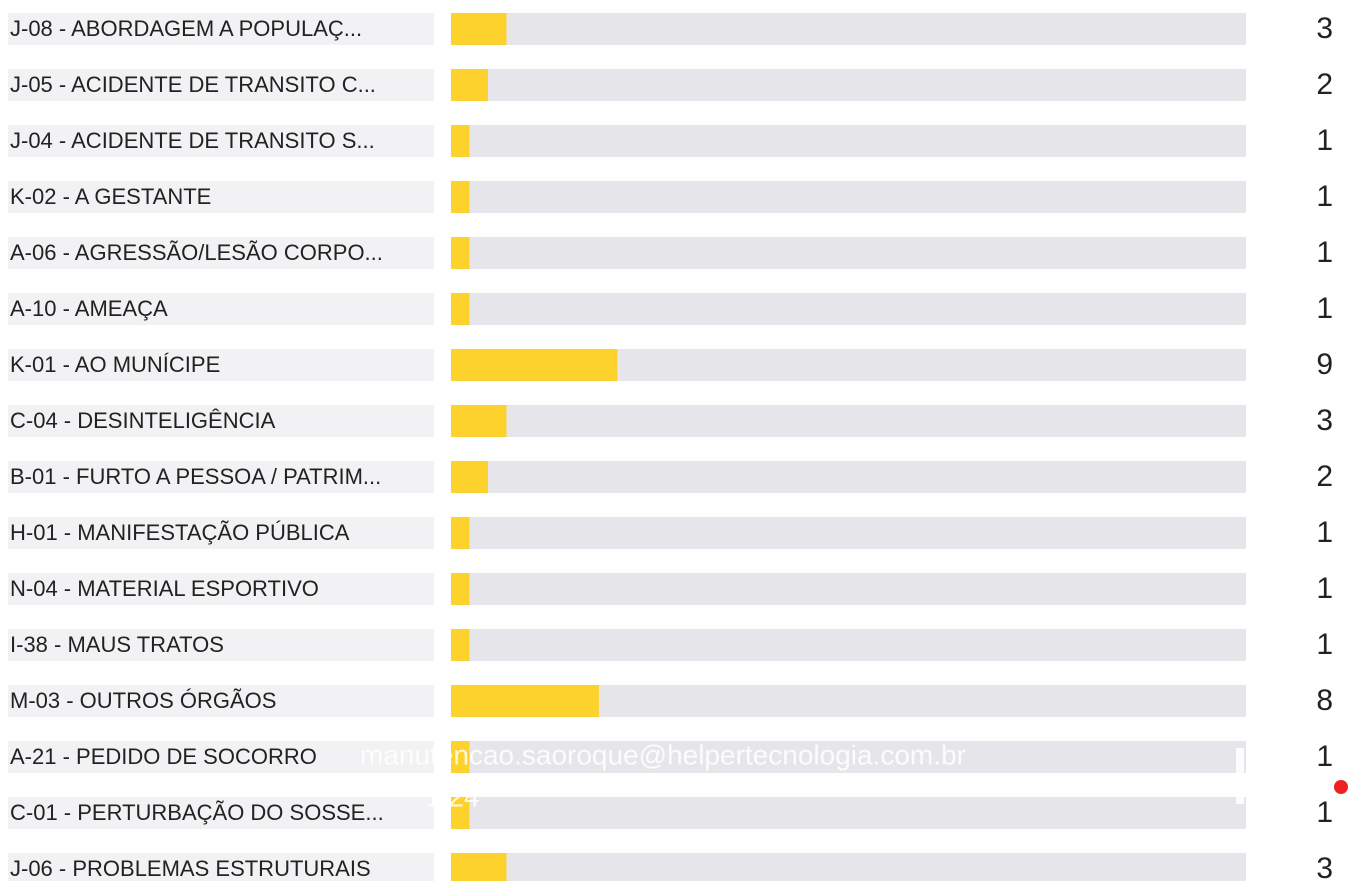 The image size is (1348, 881). Describe the element at coordinates (1324, 364) in the screenshot. I see `value-label: 9` at that location.